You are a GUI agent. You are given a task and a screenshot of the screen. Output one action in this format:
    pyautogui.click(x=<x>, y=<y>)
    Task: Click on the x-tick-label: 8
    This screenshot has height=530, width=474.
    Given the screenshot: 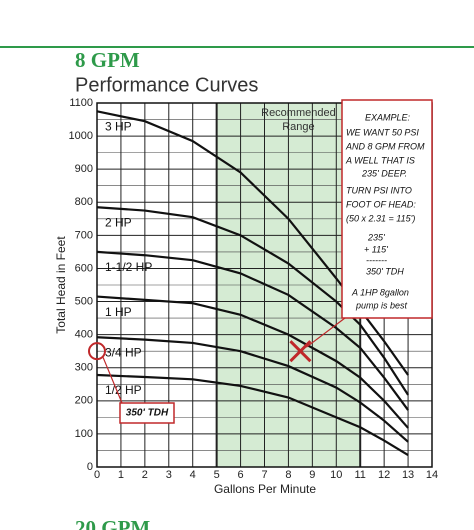 What is the action you would take?
    pyautogui.click(x=288, y=475)
    